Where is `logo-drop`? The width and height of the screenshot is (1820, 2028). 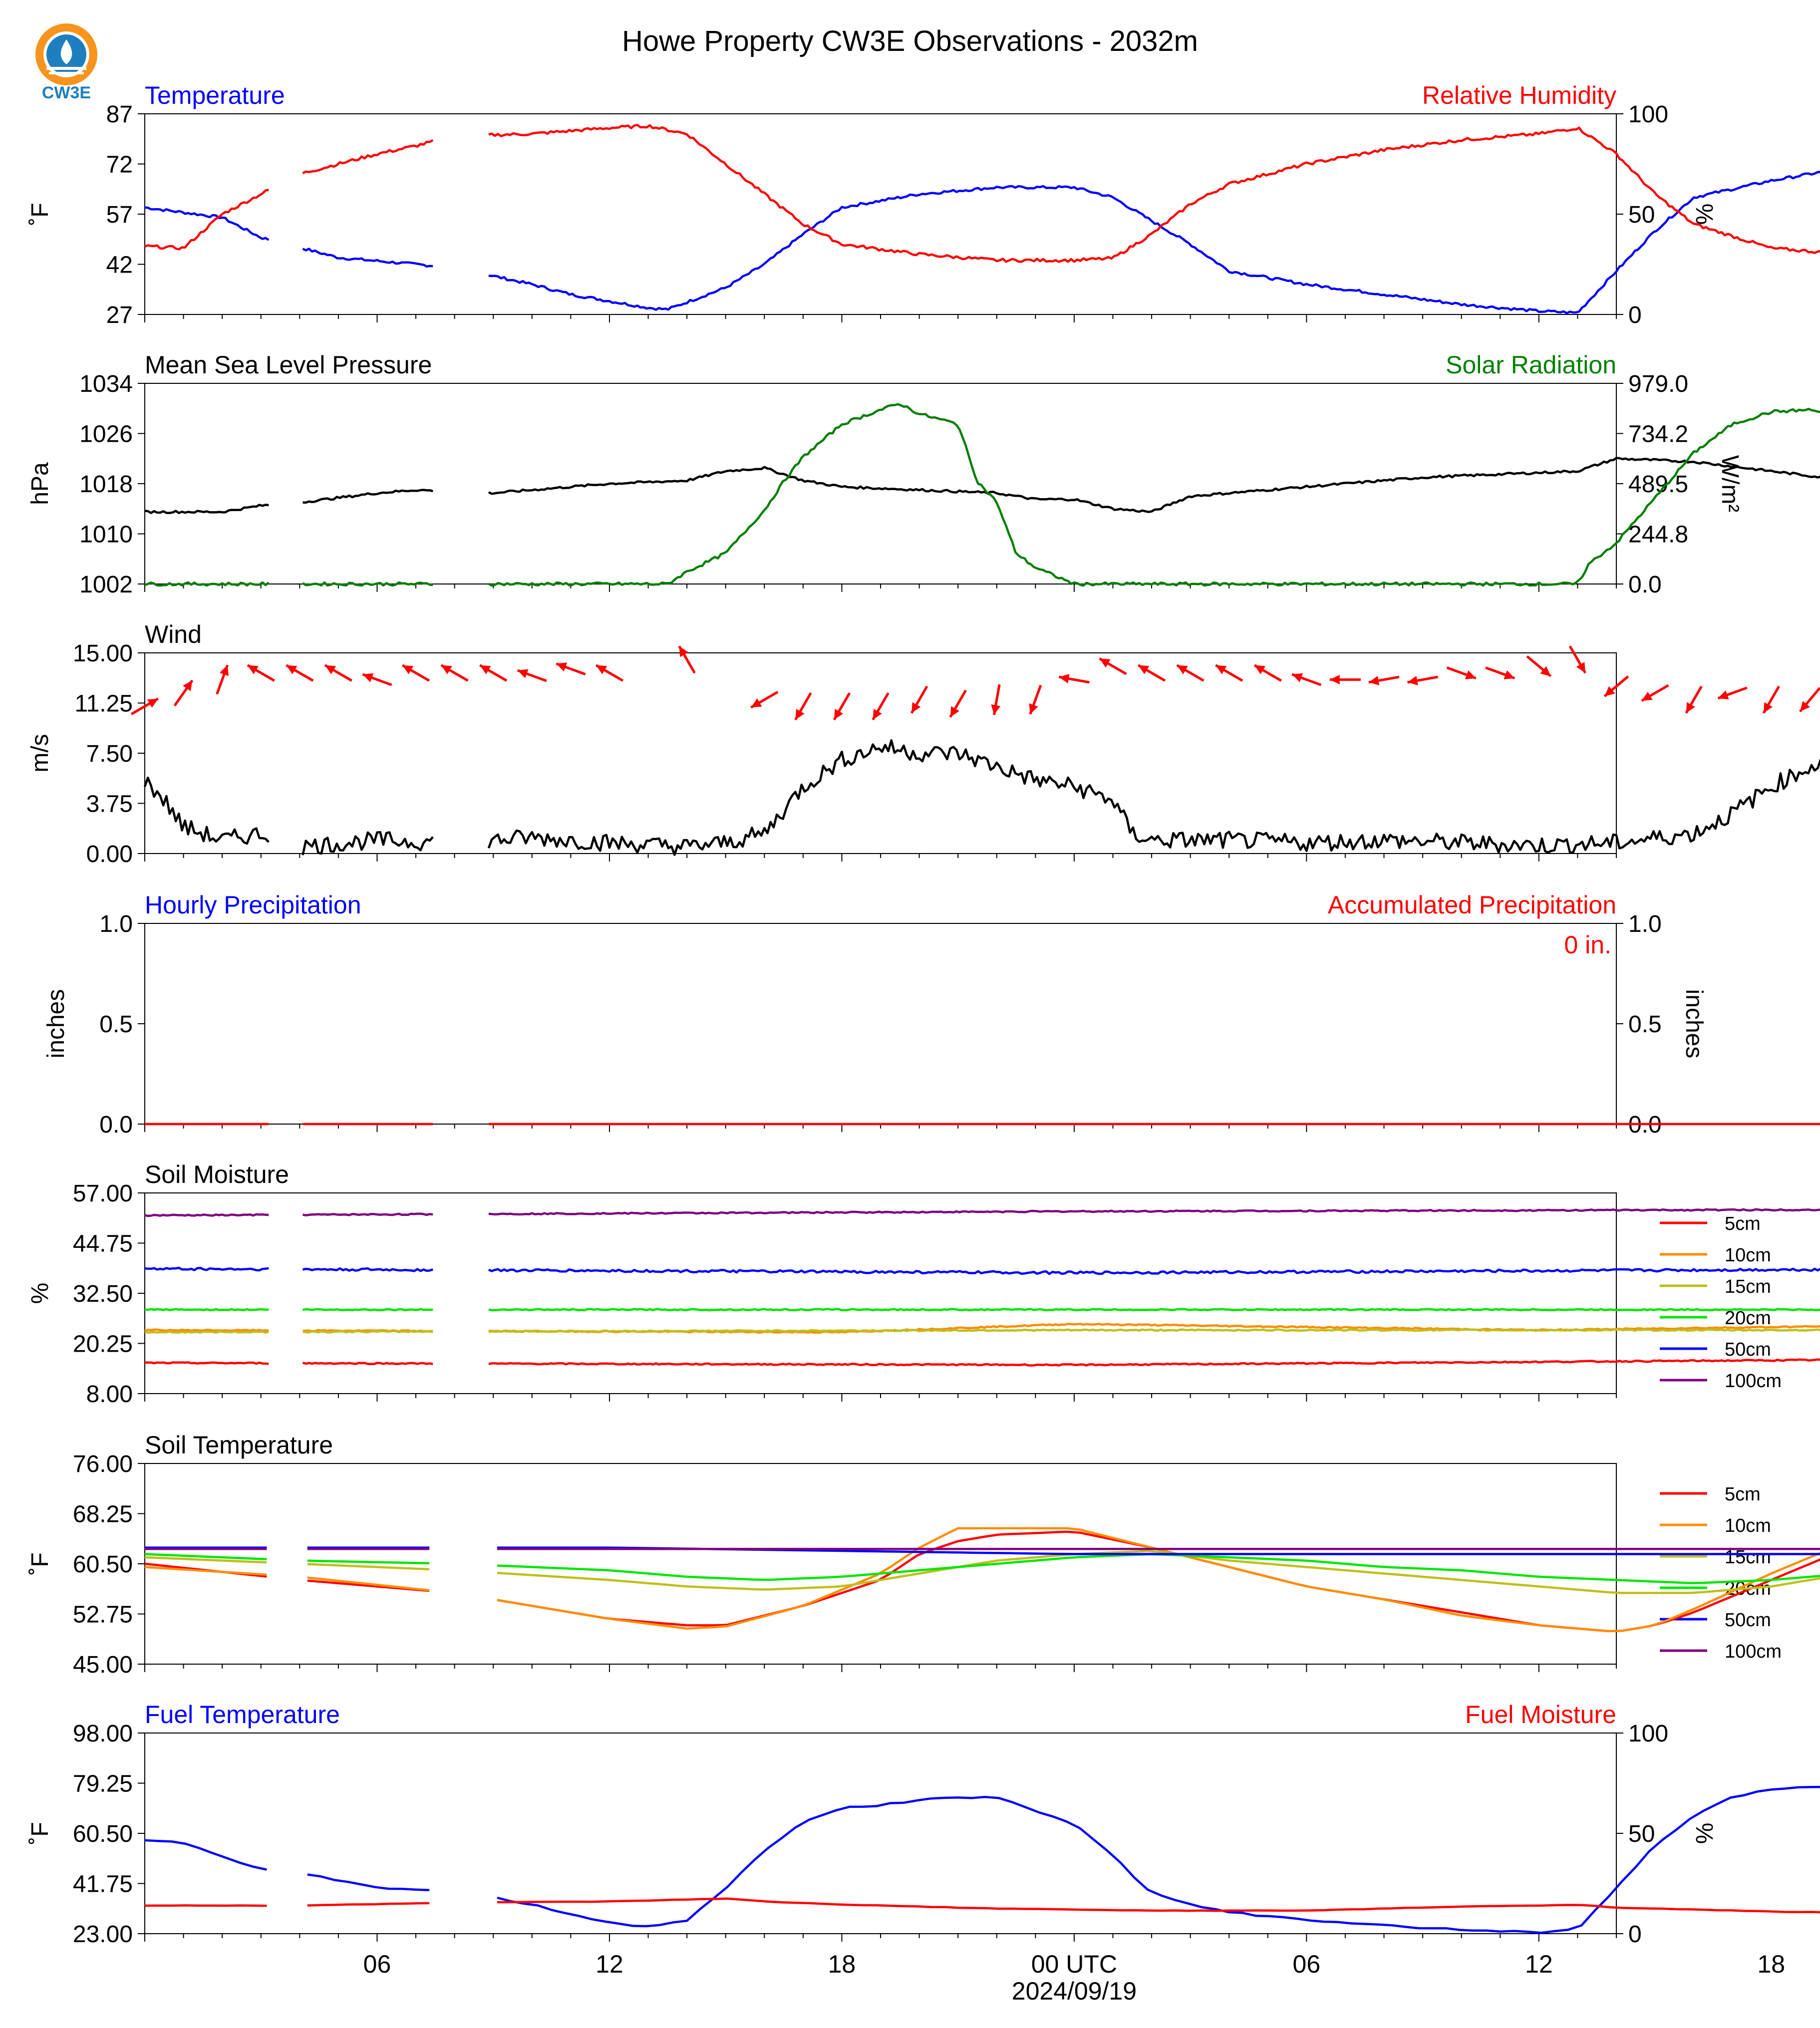 logo-drop is located at coordinates (66, 51).